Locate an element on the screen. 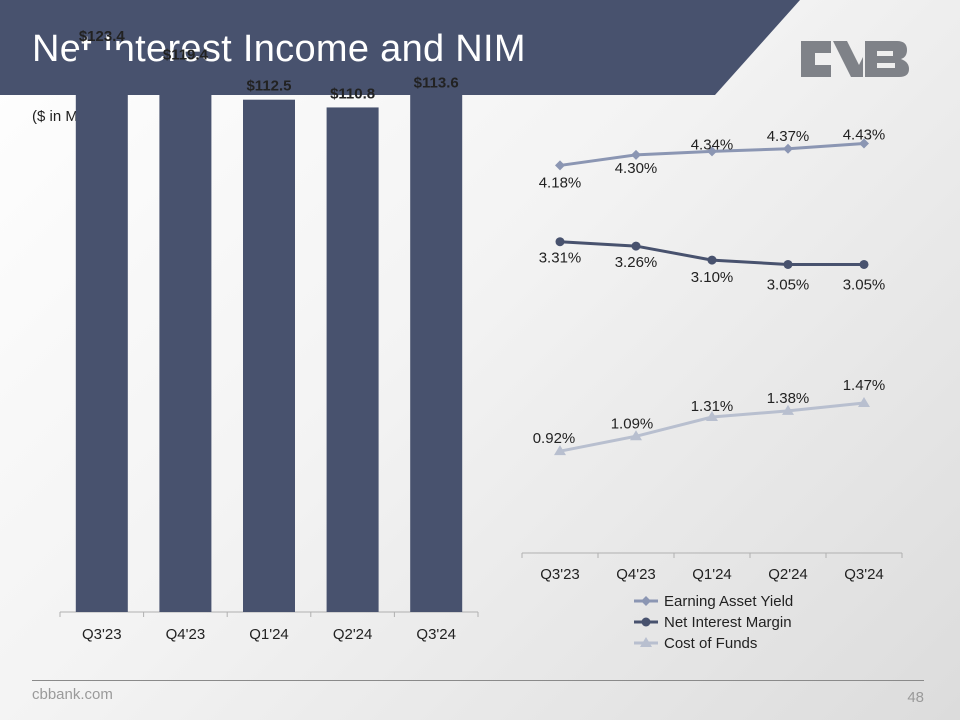 This screenshot has height=720, width=960. series-data-label: 3.31% is located at coordinates (560, 258).